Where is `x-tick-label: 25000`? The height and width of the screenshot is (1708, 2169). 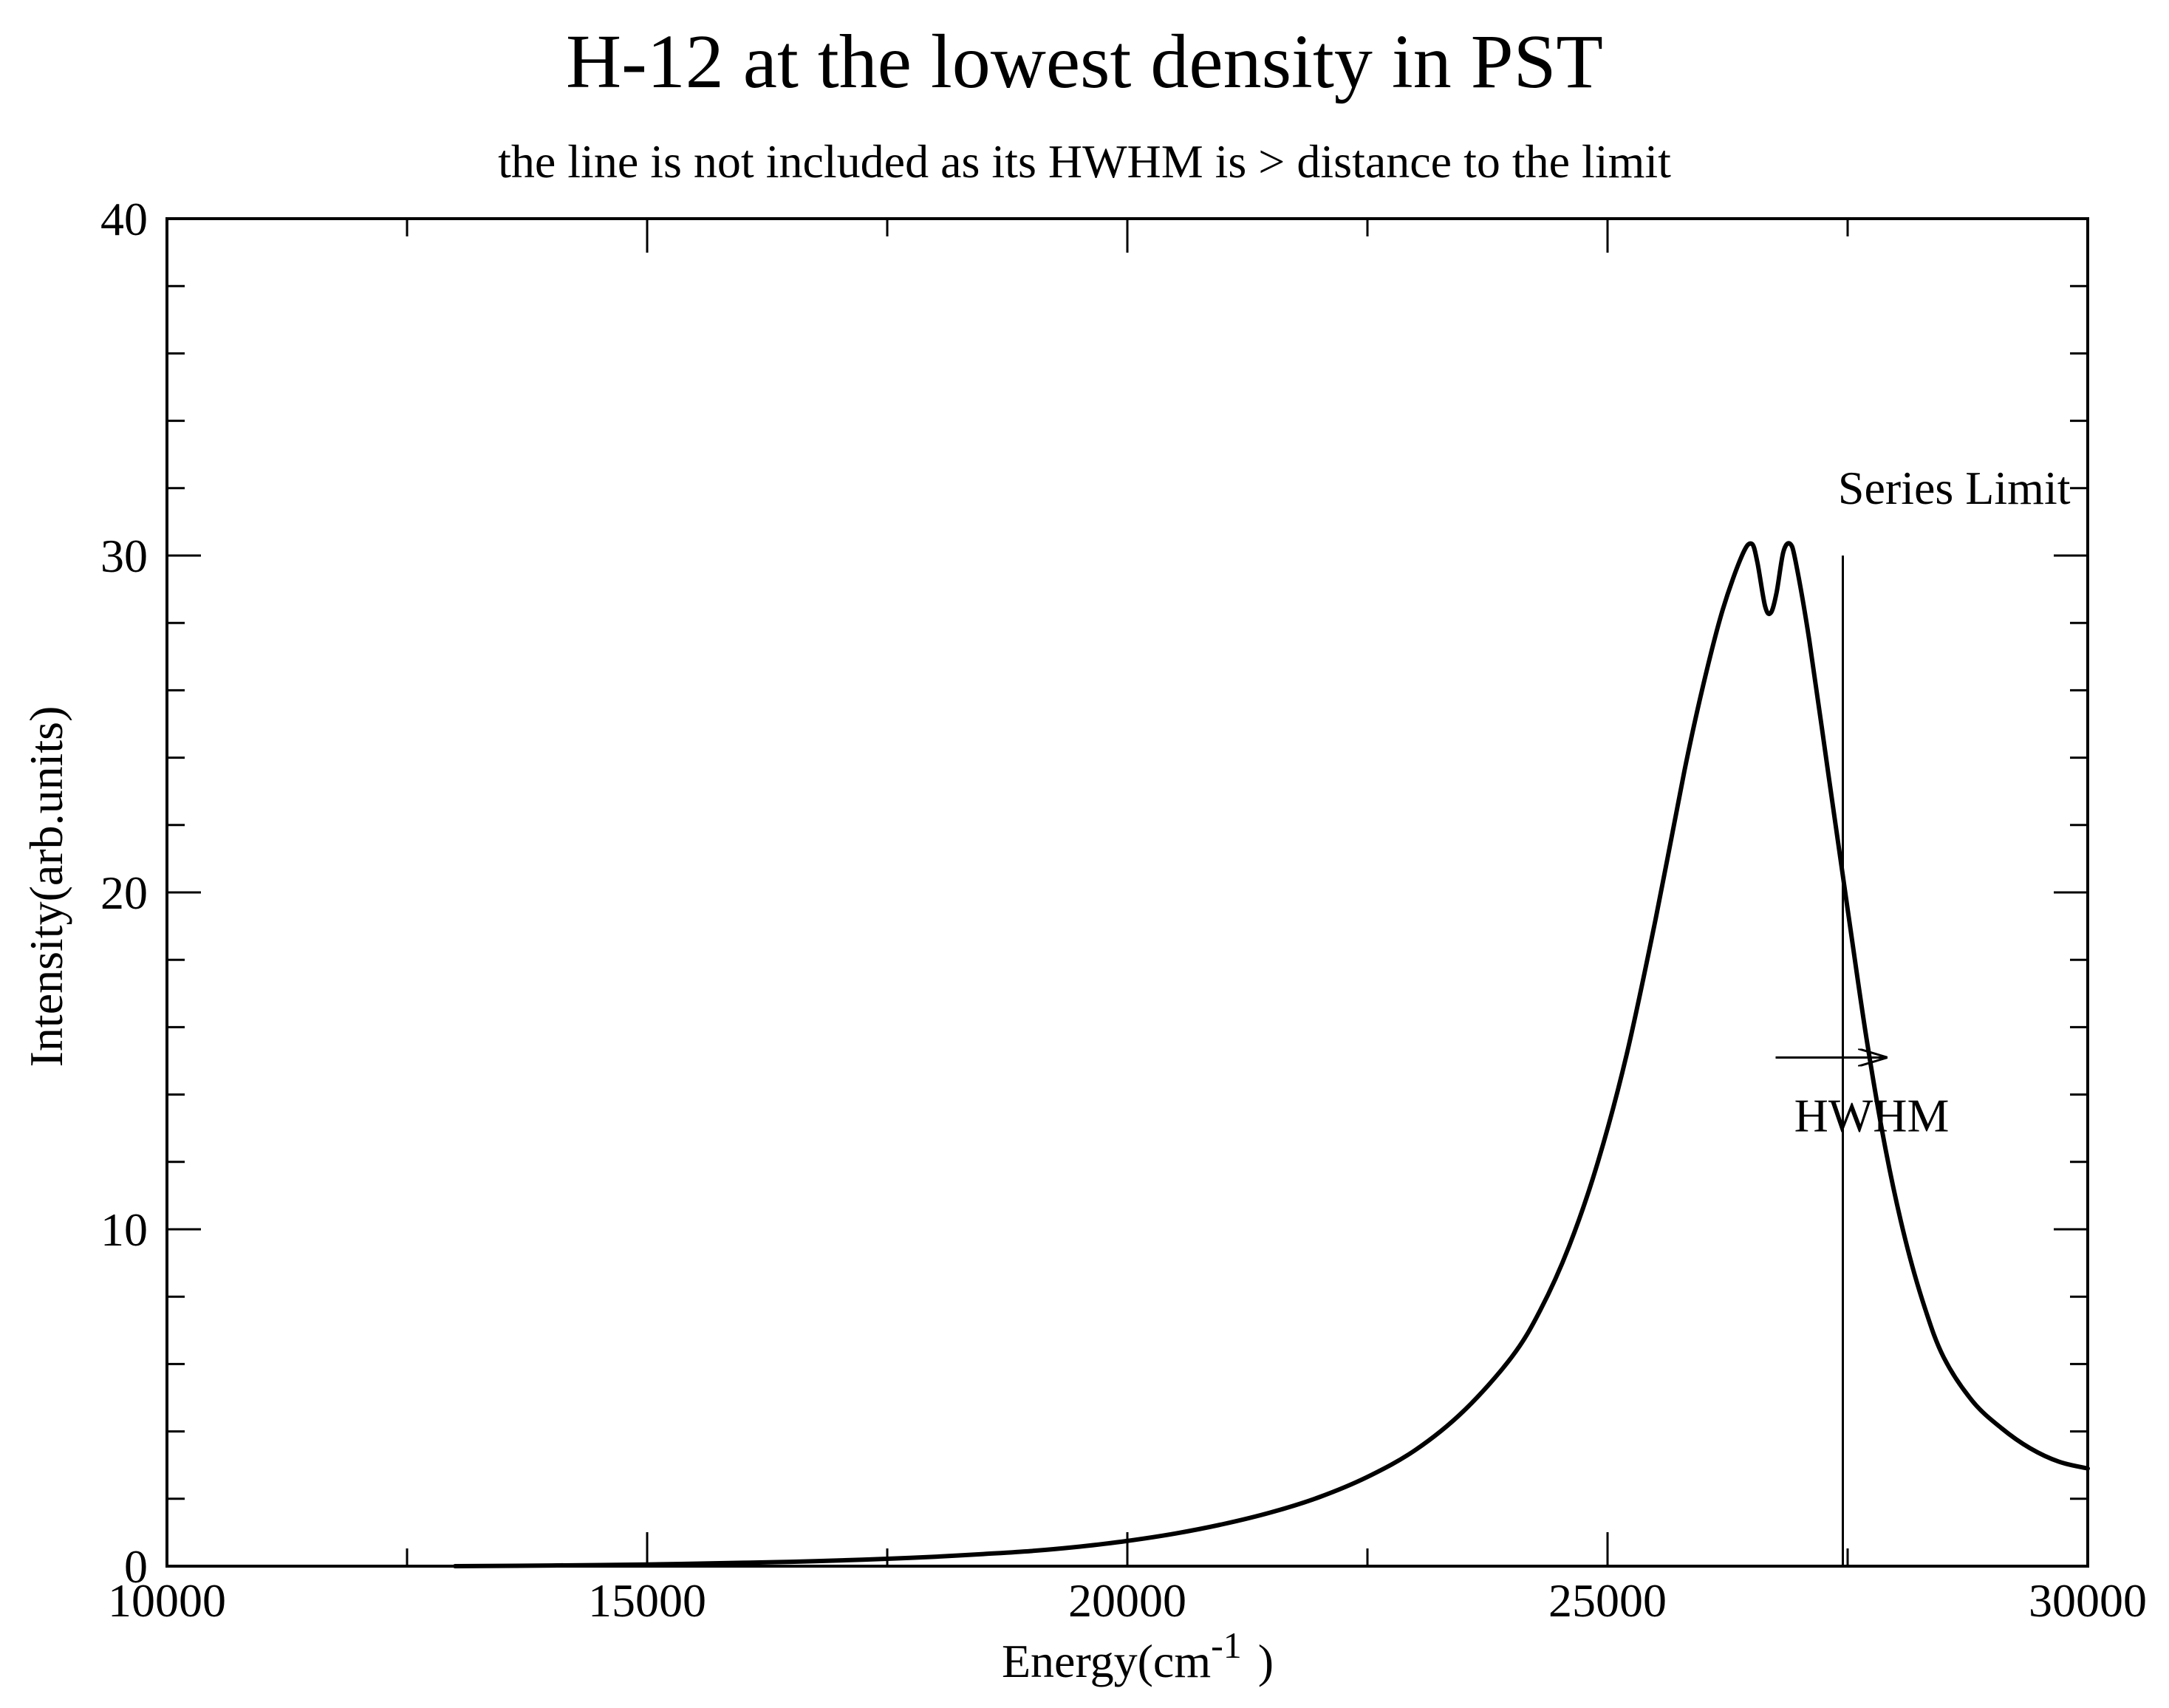
x-tick-label: 25000 is located at coordinates (1607, 1600).